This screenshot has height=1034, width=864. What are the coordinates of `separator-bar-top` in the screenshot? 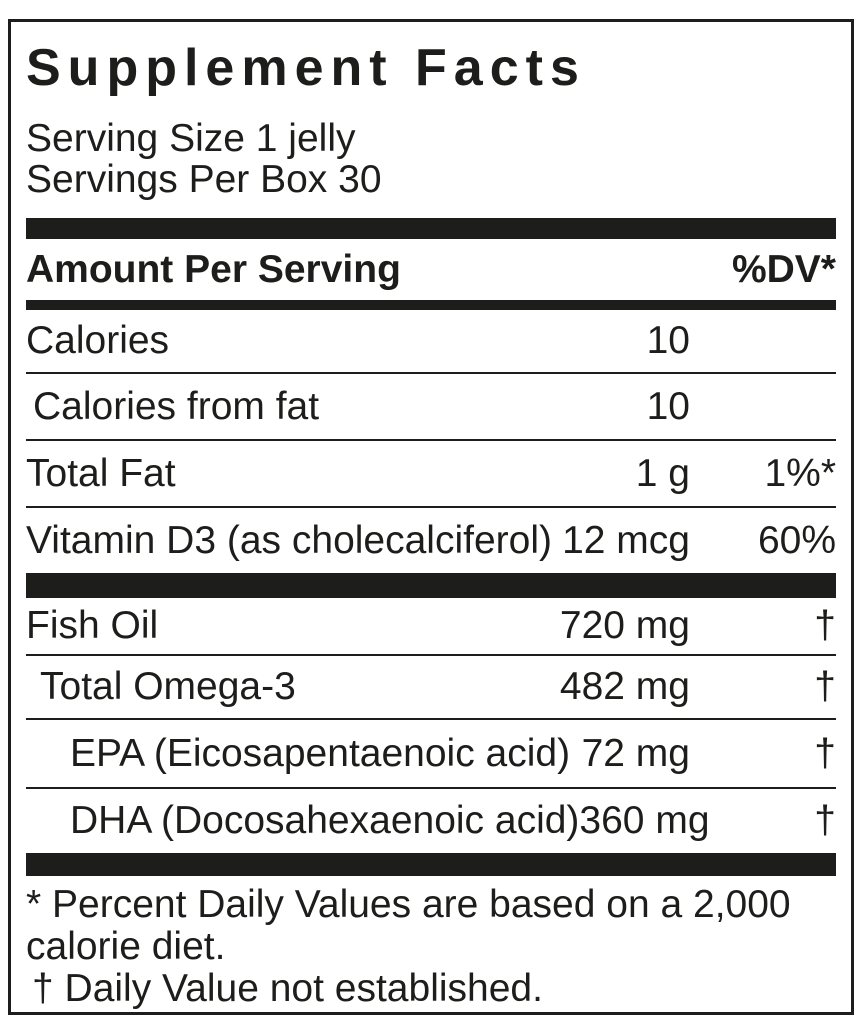 It's located at (431, 228).